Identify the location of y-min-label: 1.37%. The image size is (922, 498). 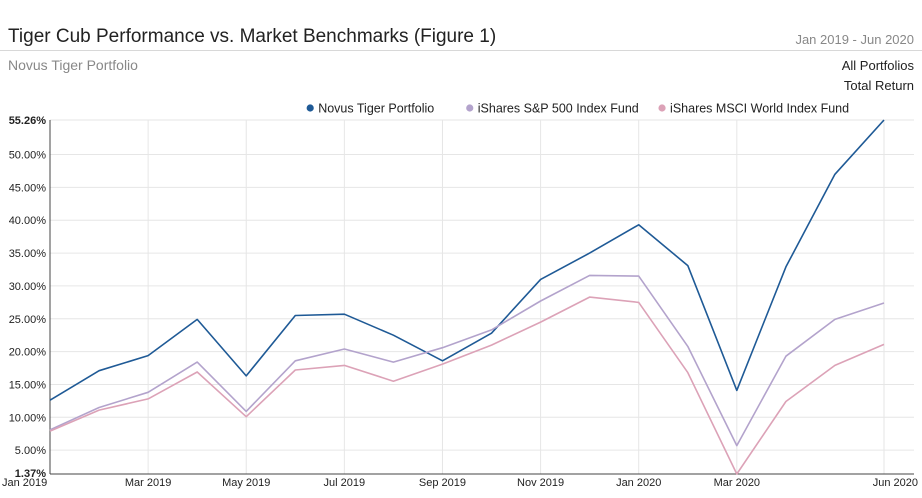
(30, 474).